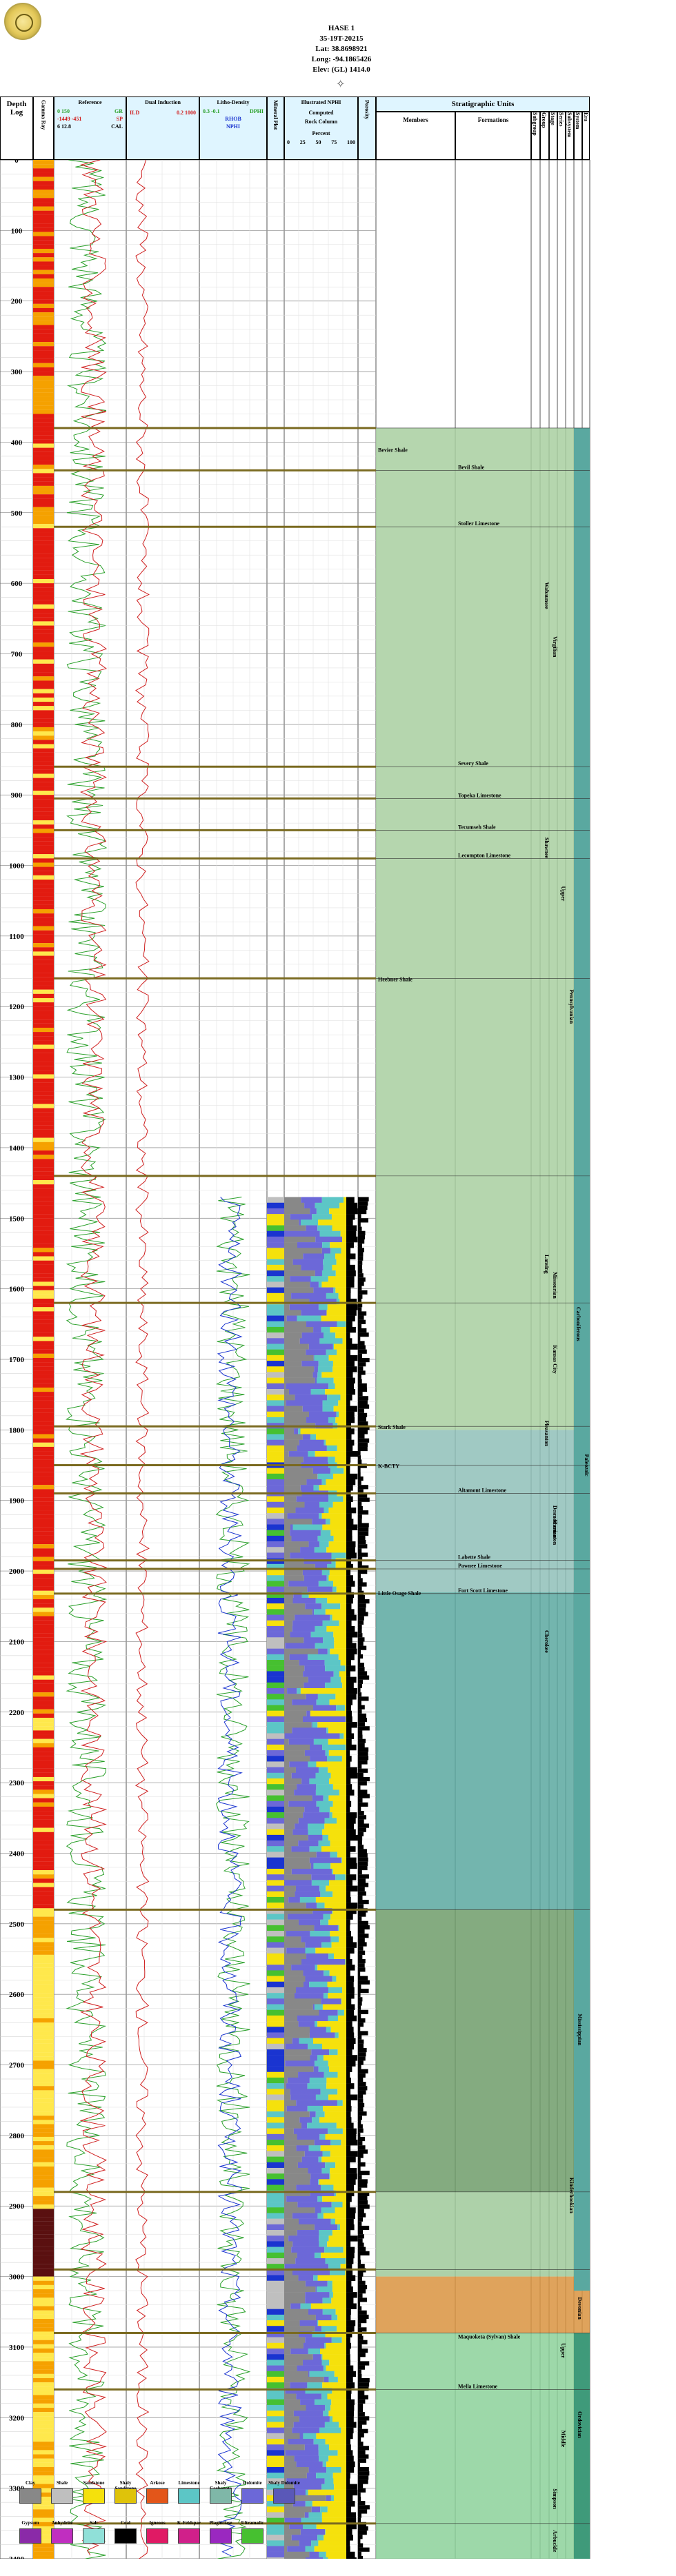 The image size is (676, 2576). Describe the element at coordinates (126, 2536) in the screenshot. I see `legend-swatch` at that location.